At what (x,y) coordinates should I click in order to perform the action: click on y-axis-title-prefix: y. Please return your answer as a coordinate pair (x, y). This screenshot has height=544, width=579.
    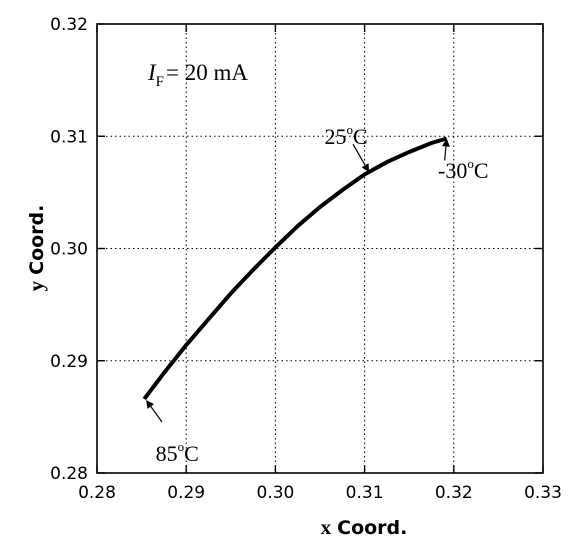
    Looking at the image, I should click on (36, 285).